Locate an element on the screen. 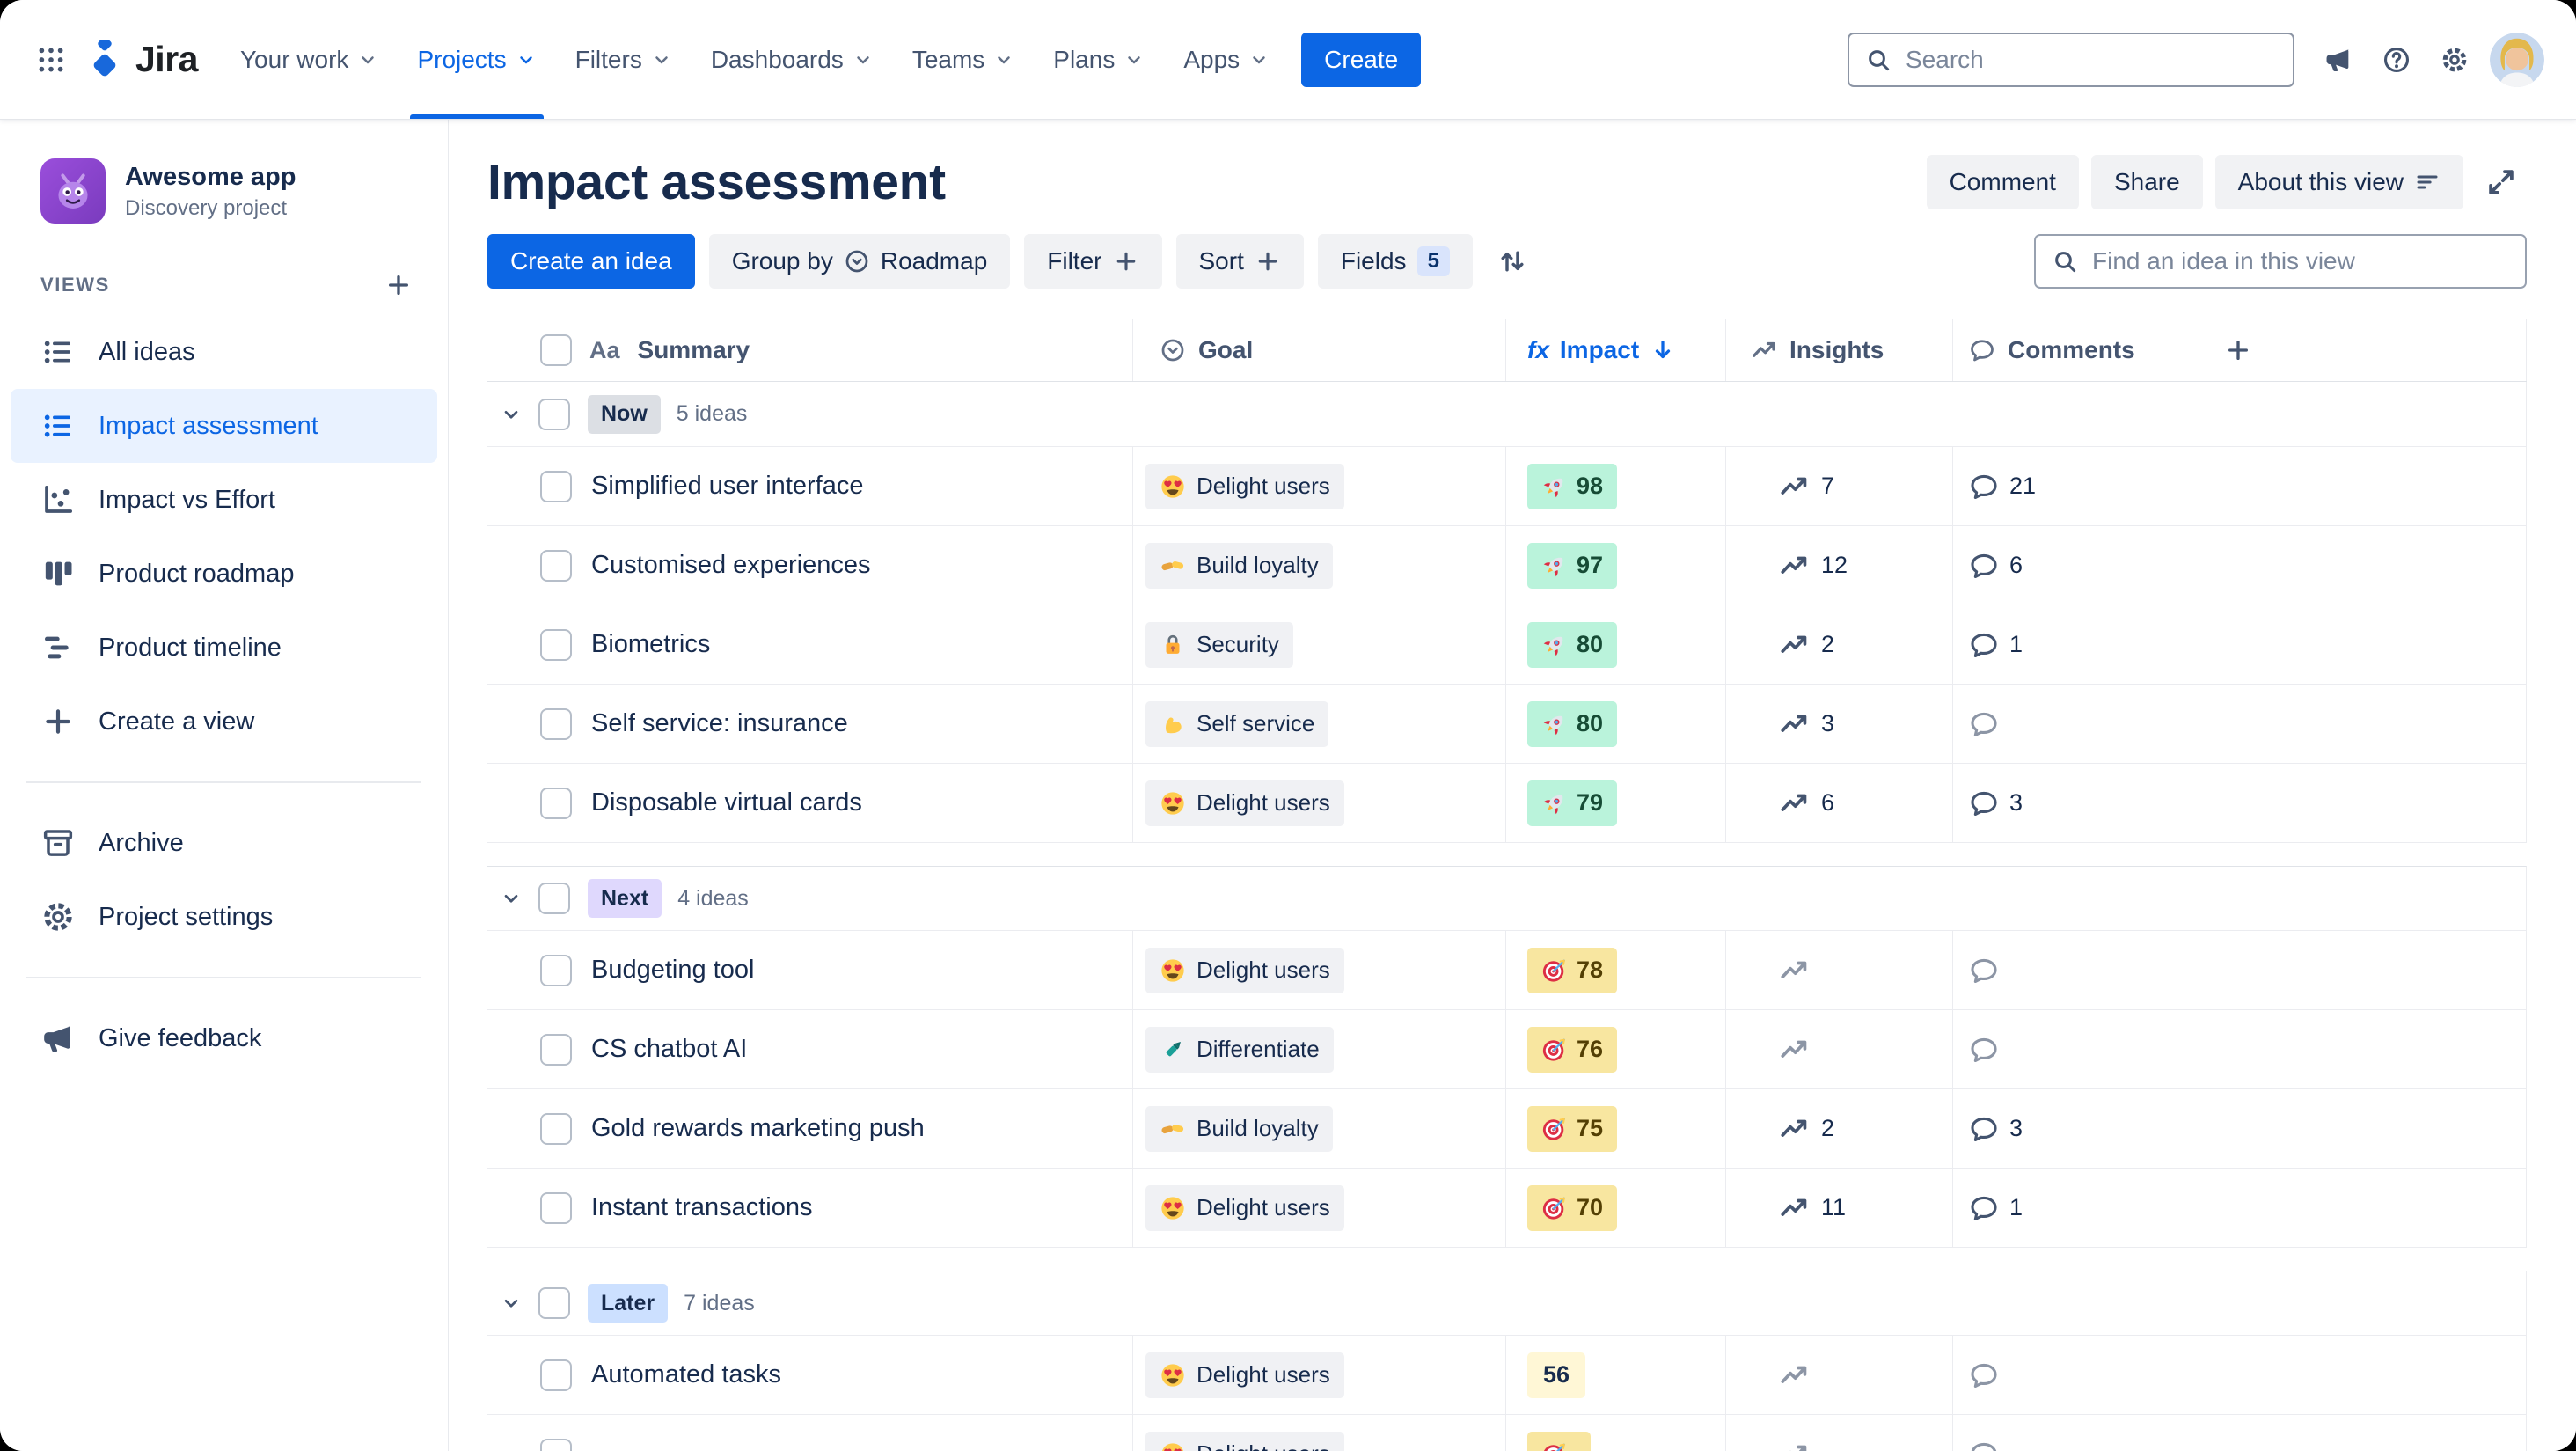  user-avatar is located at coordinates (2517, 60).